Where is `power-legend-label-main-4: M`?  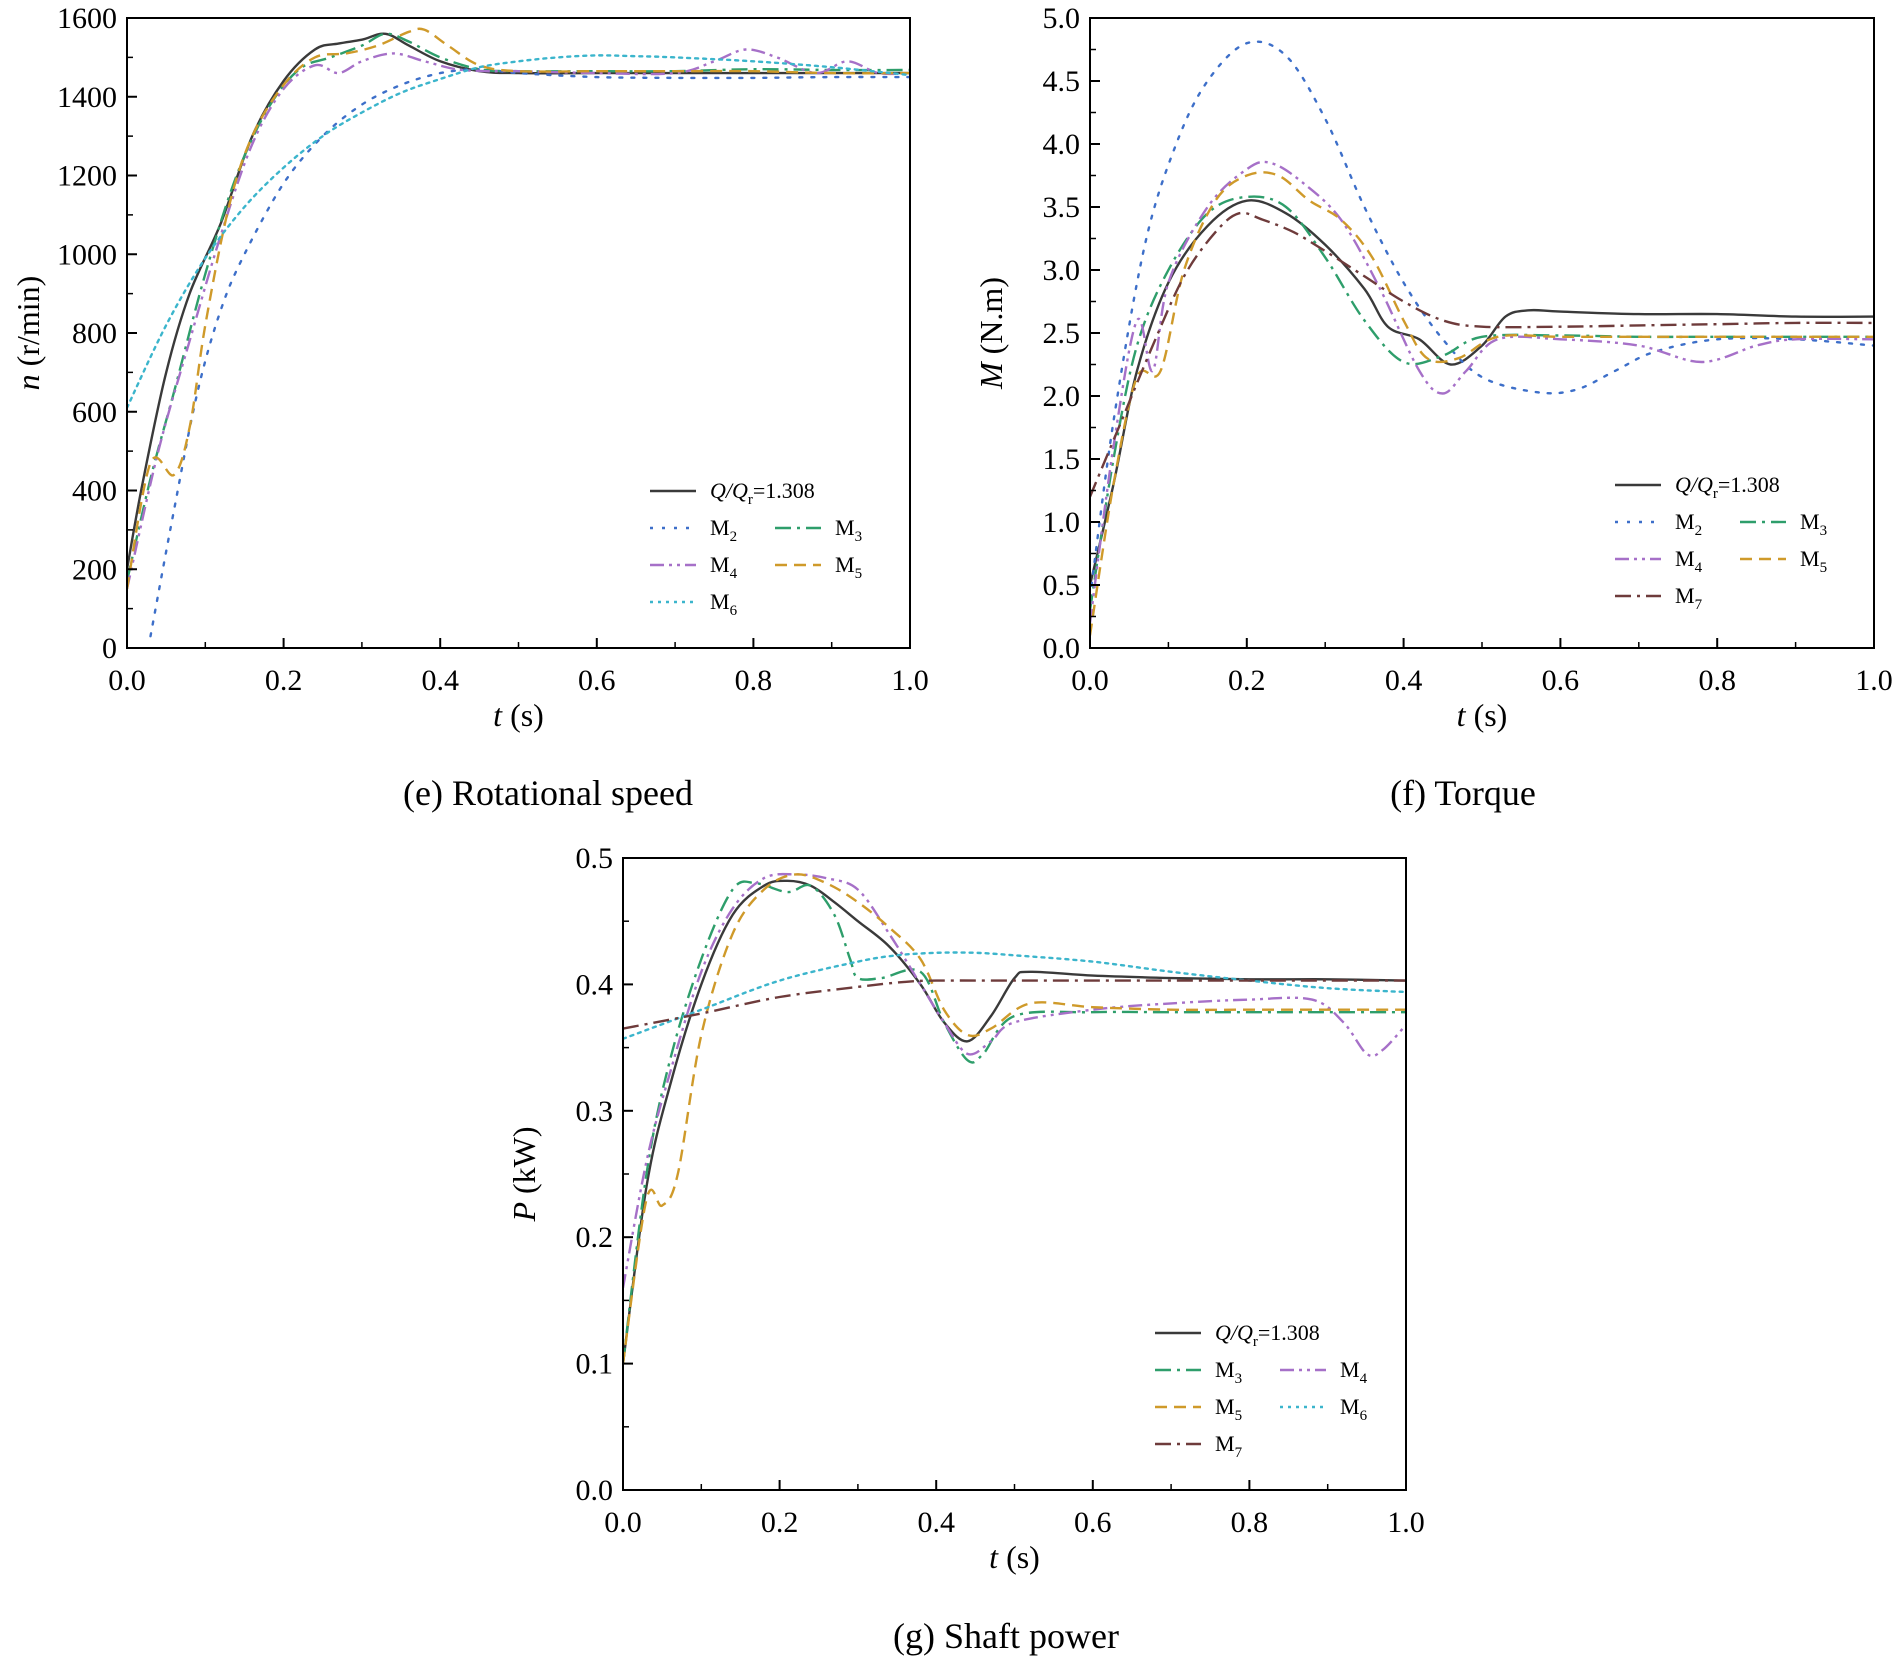 power-legend-label-main-4: M is located at coordinates (1350, 1406).